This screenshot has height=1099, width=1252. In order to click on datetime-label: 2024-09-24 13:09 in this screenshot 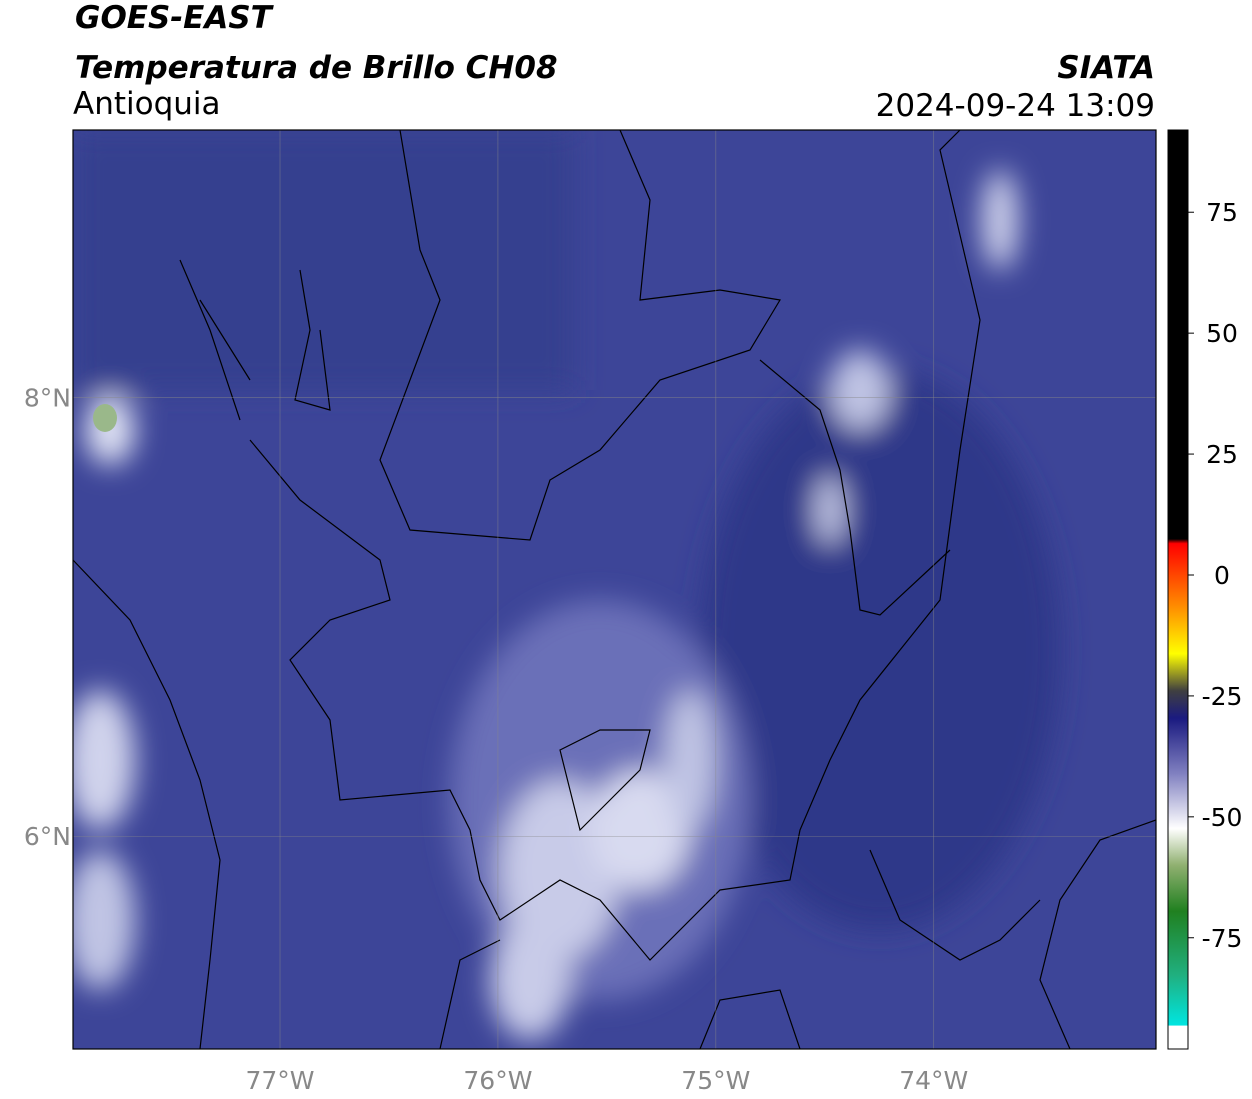, I will do `click(1015, 106)`.